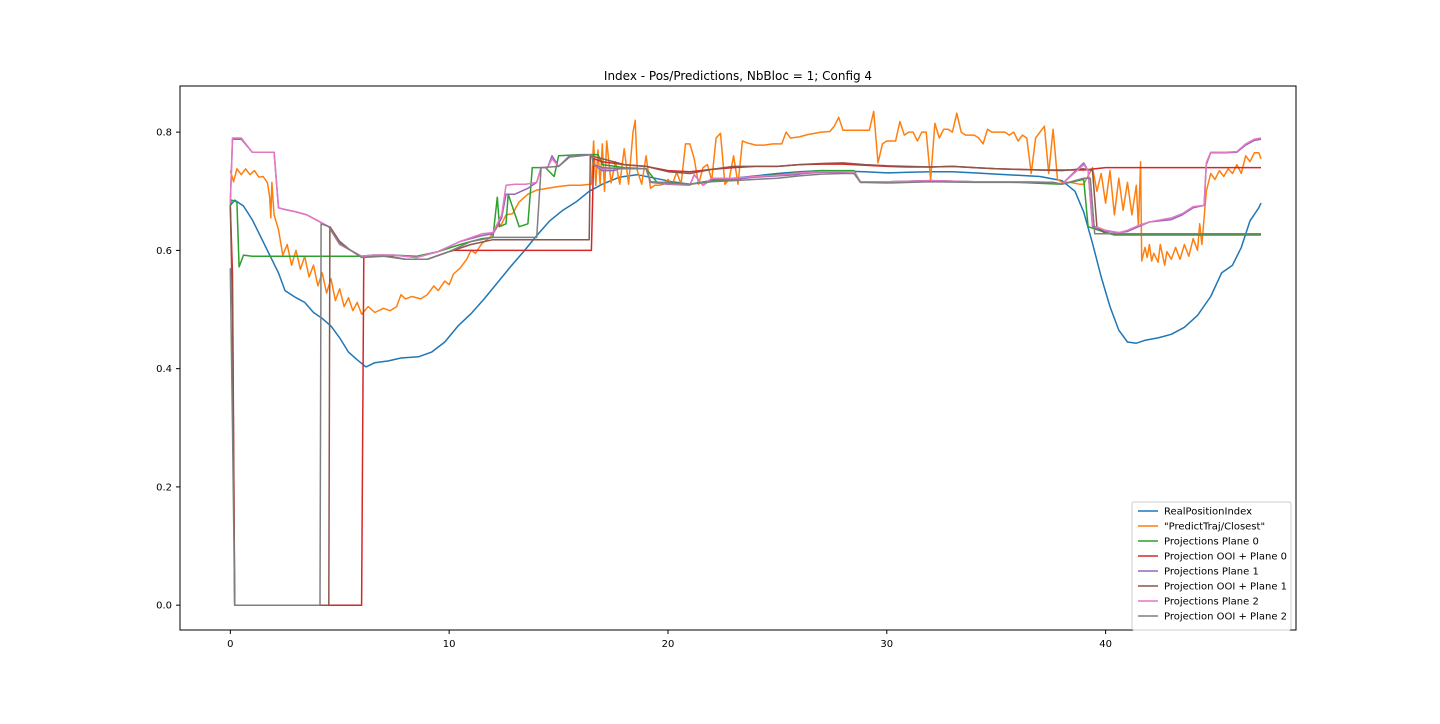 The width and height of the screenshot is (1440, 724). Describe the element at coordinates (1225, 617) in the screenshot. I see `legend-label: Projection OOI + Plane 2` at that location.